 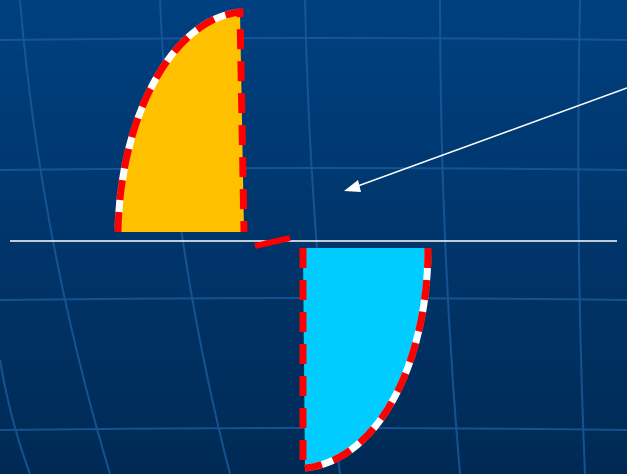 I want to click on lower-shape, so click(x=365, y=359).